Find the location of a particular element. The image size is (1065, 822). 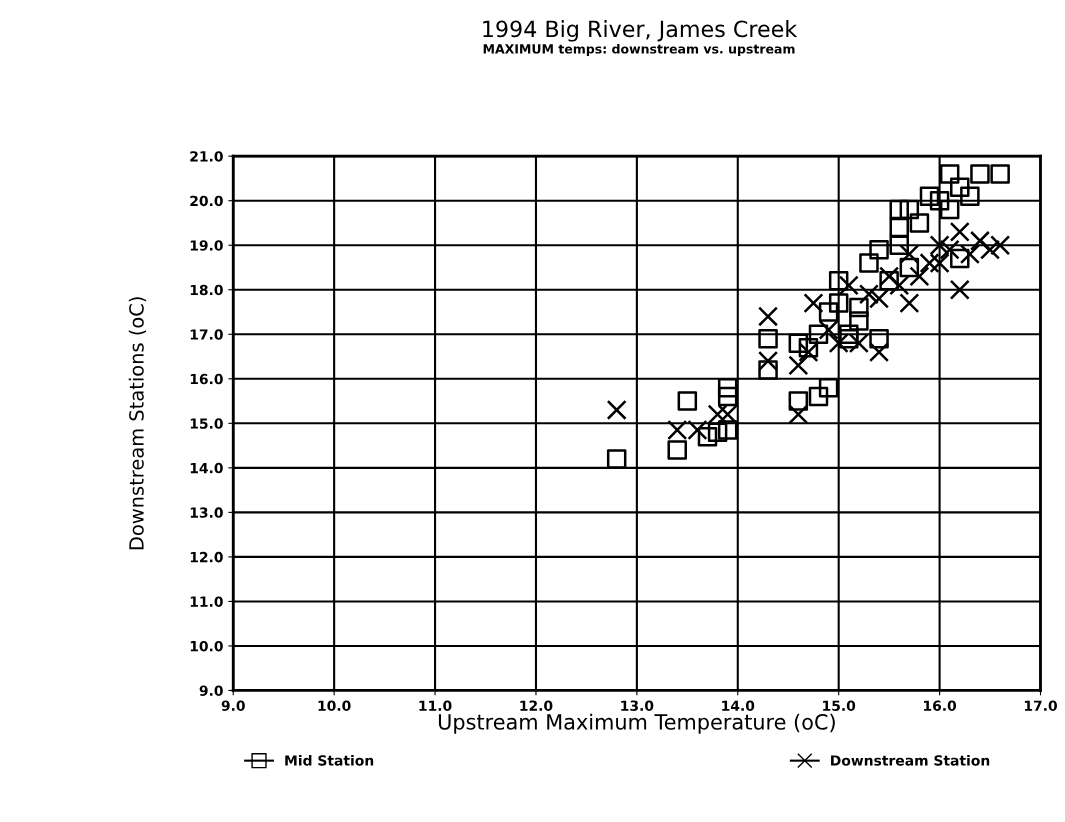

y-tick-label: 12.0 is located at coordinates (206, 557).